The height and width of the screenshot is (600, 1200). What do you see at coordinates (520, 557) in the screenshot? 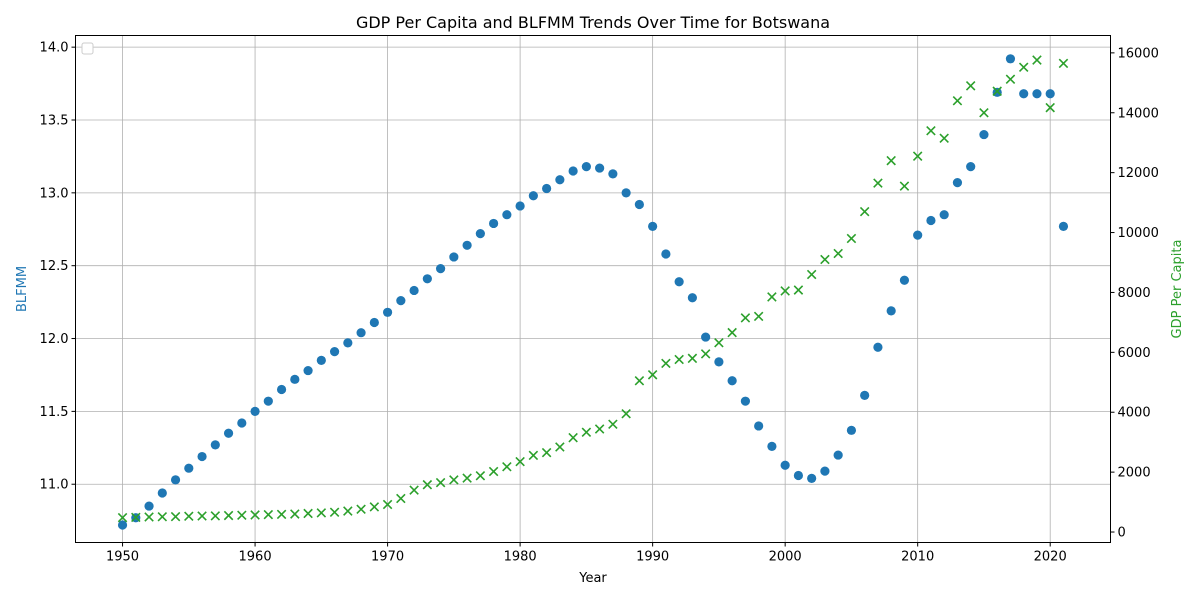
I see `x-tick-label: 1980` at bounding box center [520, 557].